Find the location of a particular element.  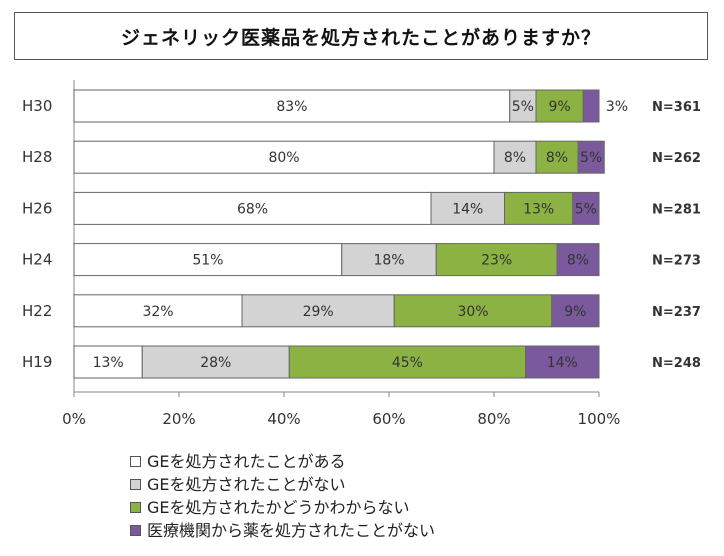

x-tick-label: 40% is located at coordinates (283, 419).